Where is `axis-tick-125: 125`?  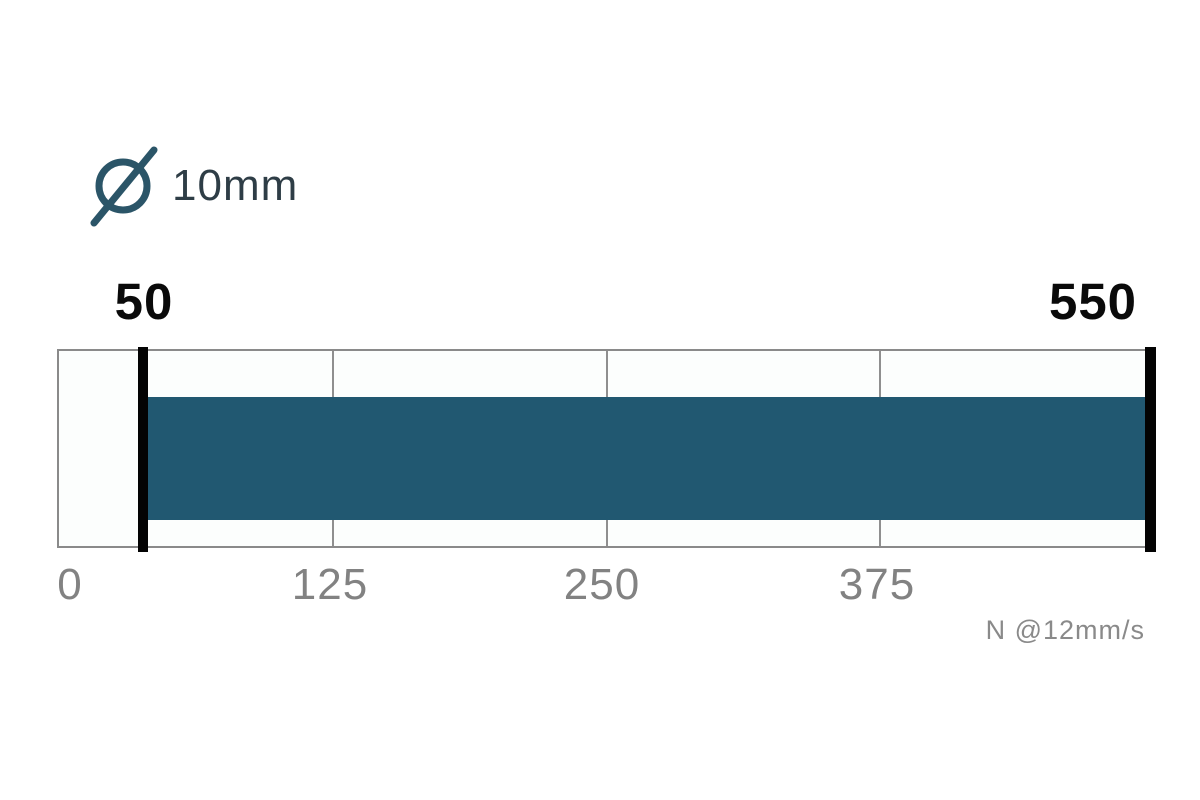
axis-tick-125: 125 is located at coordinates (330, 584).